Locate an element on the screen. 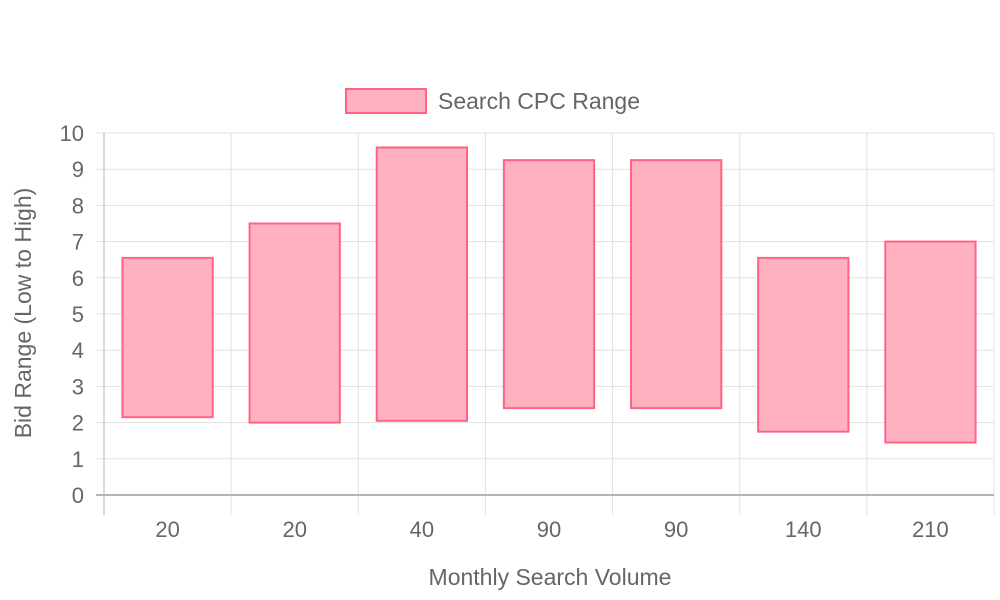 The image size is (1000, 600). y-tick-label: 3 is located at coordinates (78, 386).